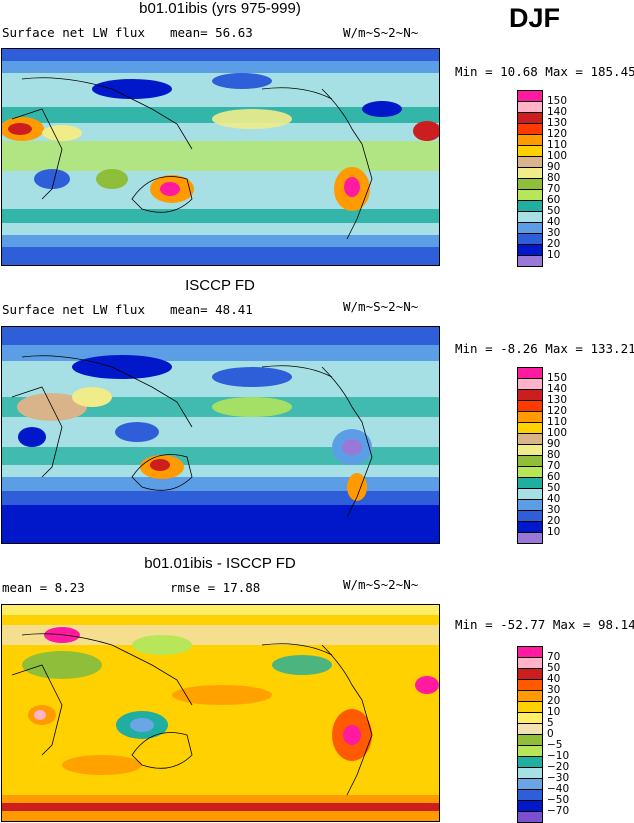 The height and width of the screenshot is (823, 634). What do you see at coordinates (73, 309) in the screenshot?
I see `panel-2-variable: Surface net LW flux` at bounding box center [73, 309].